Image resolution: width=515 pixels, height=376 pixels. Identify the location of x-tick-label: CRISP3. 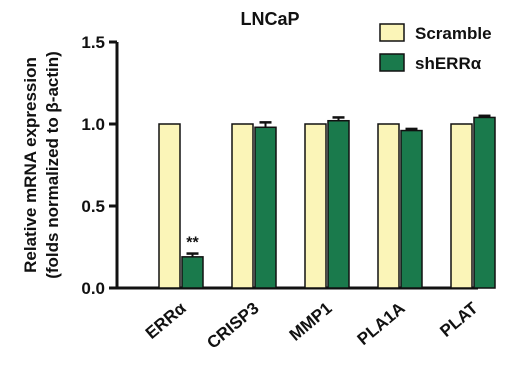
(232, 326).